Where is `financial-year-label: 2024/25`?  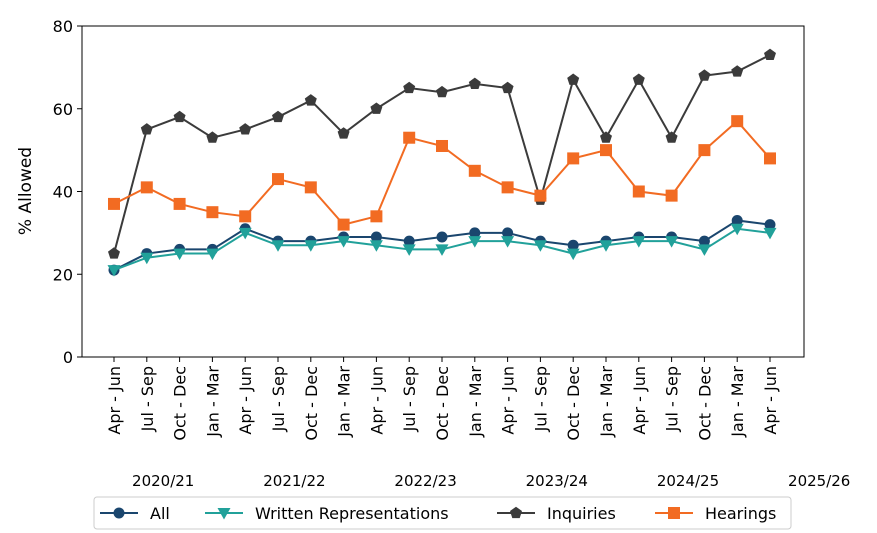
financial-year-label: 2024/25 is located at coordinates (688, 481).